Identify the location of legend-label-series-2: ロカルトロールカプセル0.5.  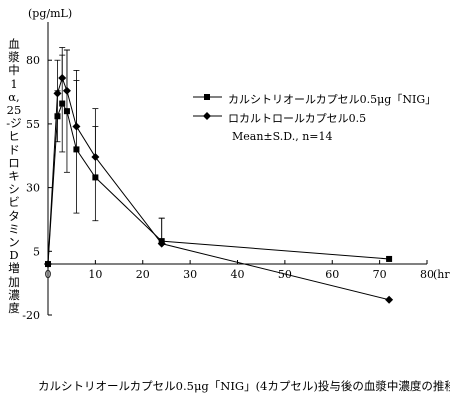
(297, 118).